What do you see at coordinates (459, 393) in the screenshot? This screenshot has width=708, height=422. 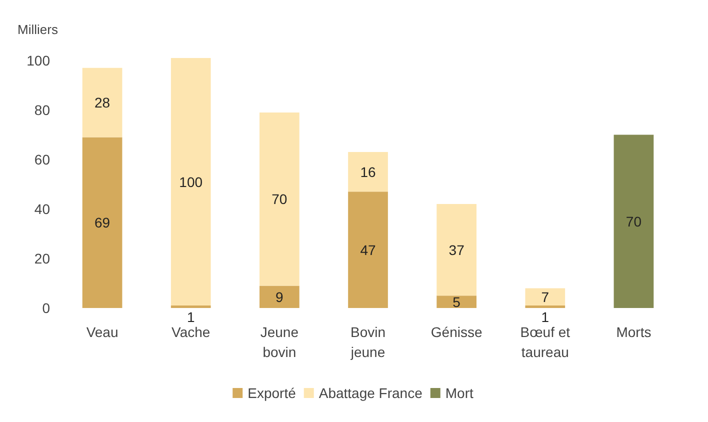 I see `legend-label: Mort` at bounding box center [459, 393].